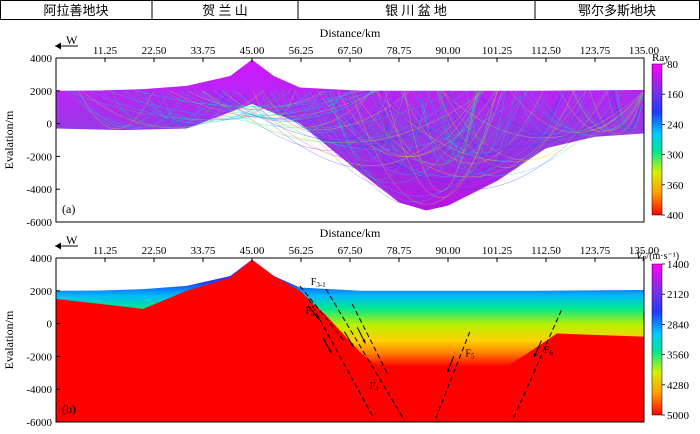 The width and height of the screenshot is (700, 434). I want to click on panel-b-xtick-label: 112.50, so click(546, 251).